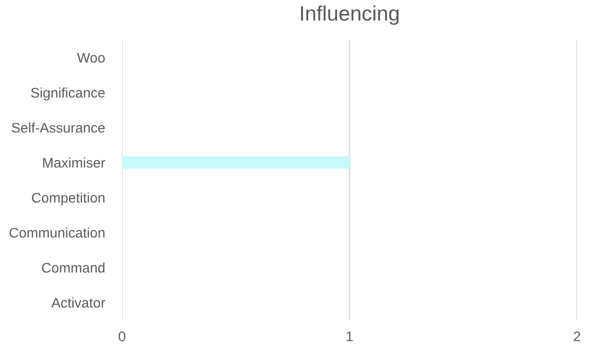 The height and width of the screenshot is (360, 600). I want to click on y-tick-label: Woo, so click(91, 57).